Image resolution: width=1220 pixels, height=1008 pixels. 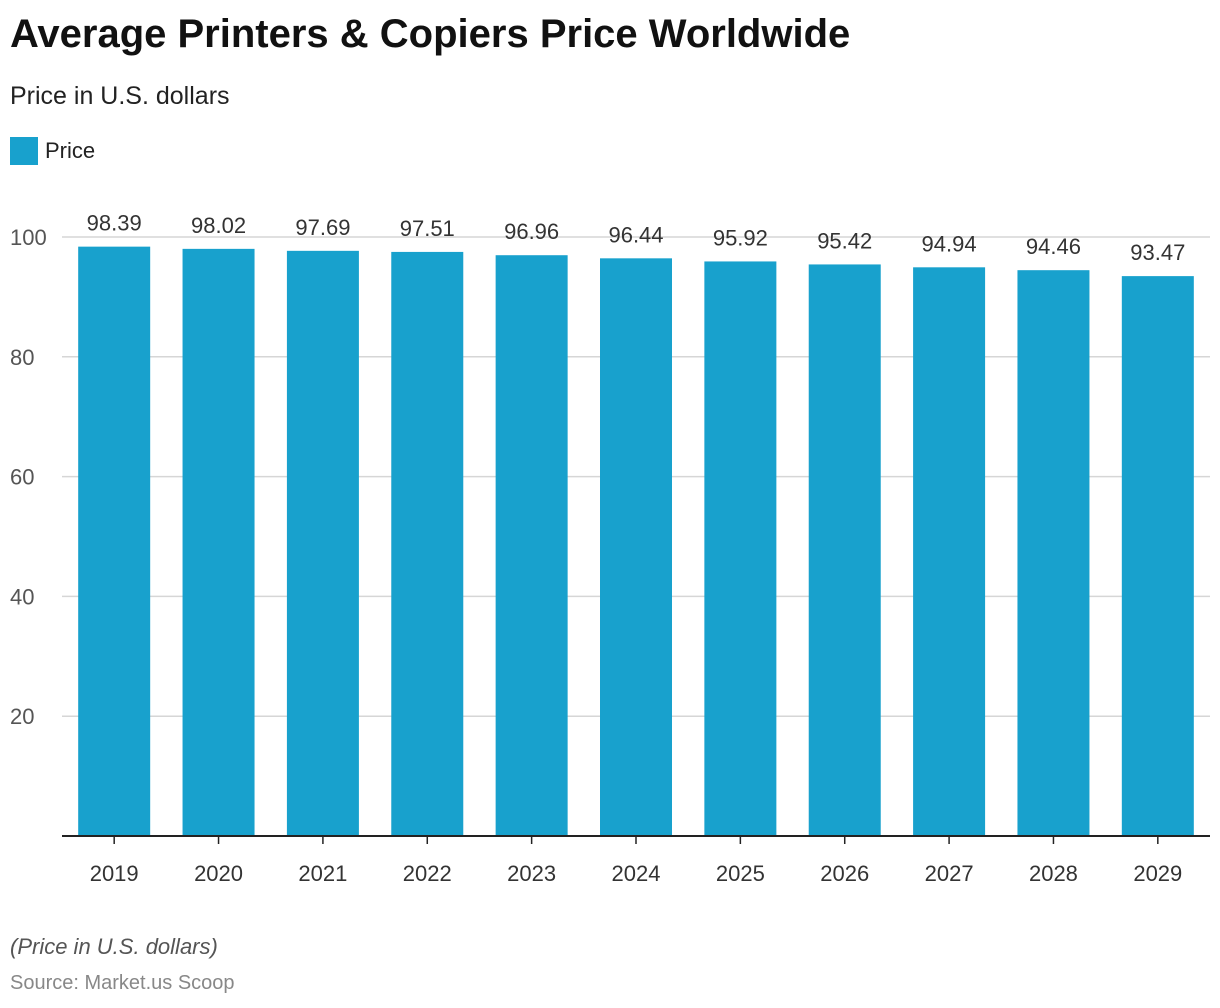 What do you see at coordinates (949, 243) in the screenshot?
I see `data-label: 94.94` at bounding box center [949, 243].